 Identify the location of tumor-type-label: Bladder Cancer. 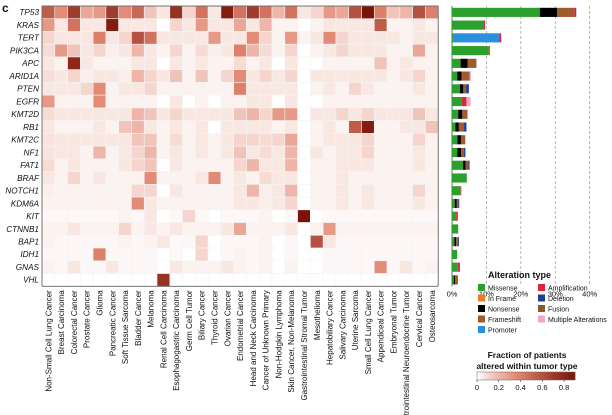
(138, 318).